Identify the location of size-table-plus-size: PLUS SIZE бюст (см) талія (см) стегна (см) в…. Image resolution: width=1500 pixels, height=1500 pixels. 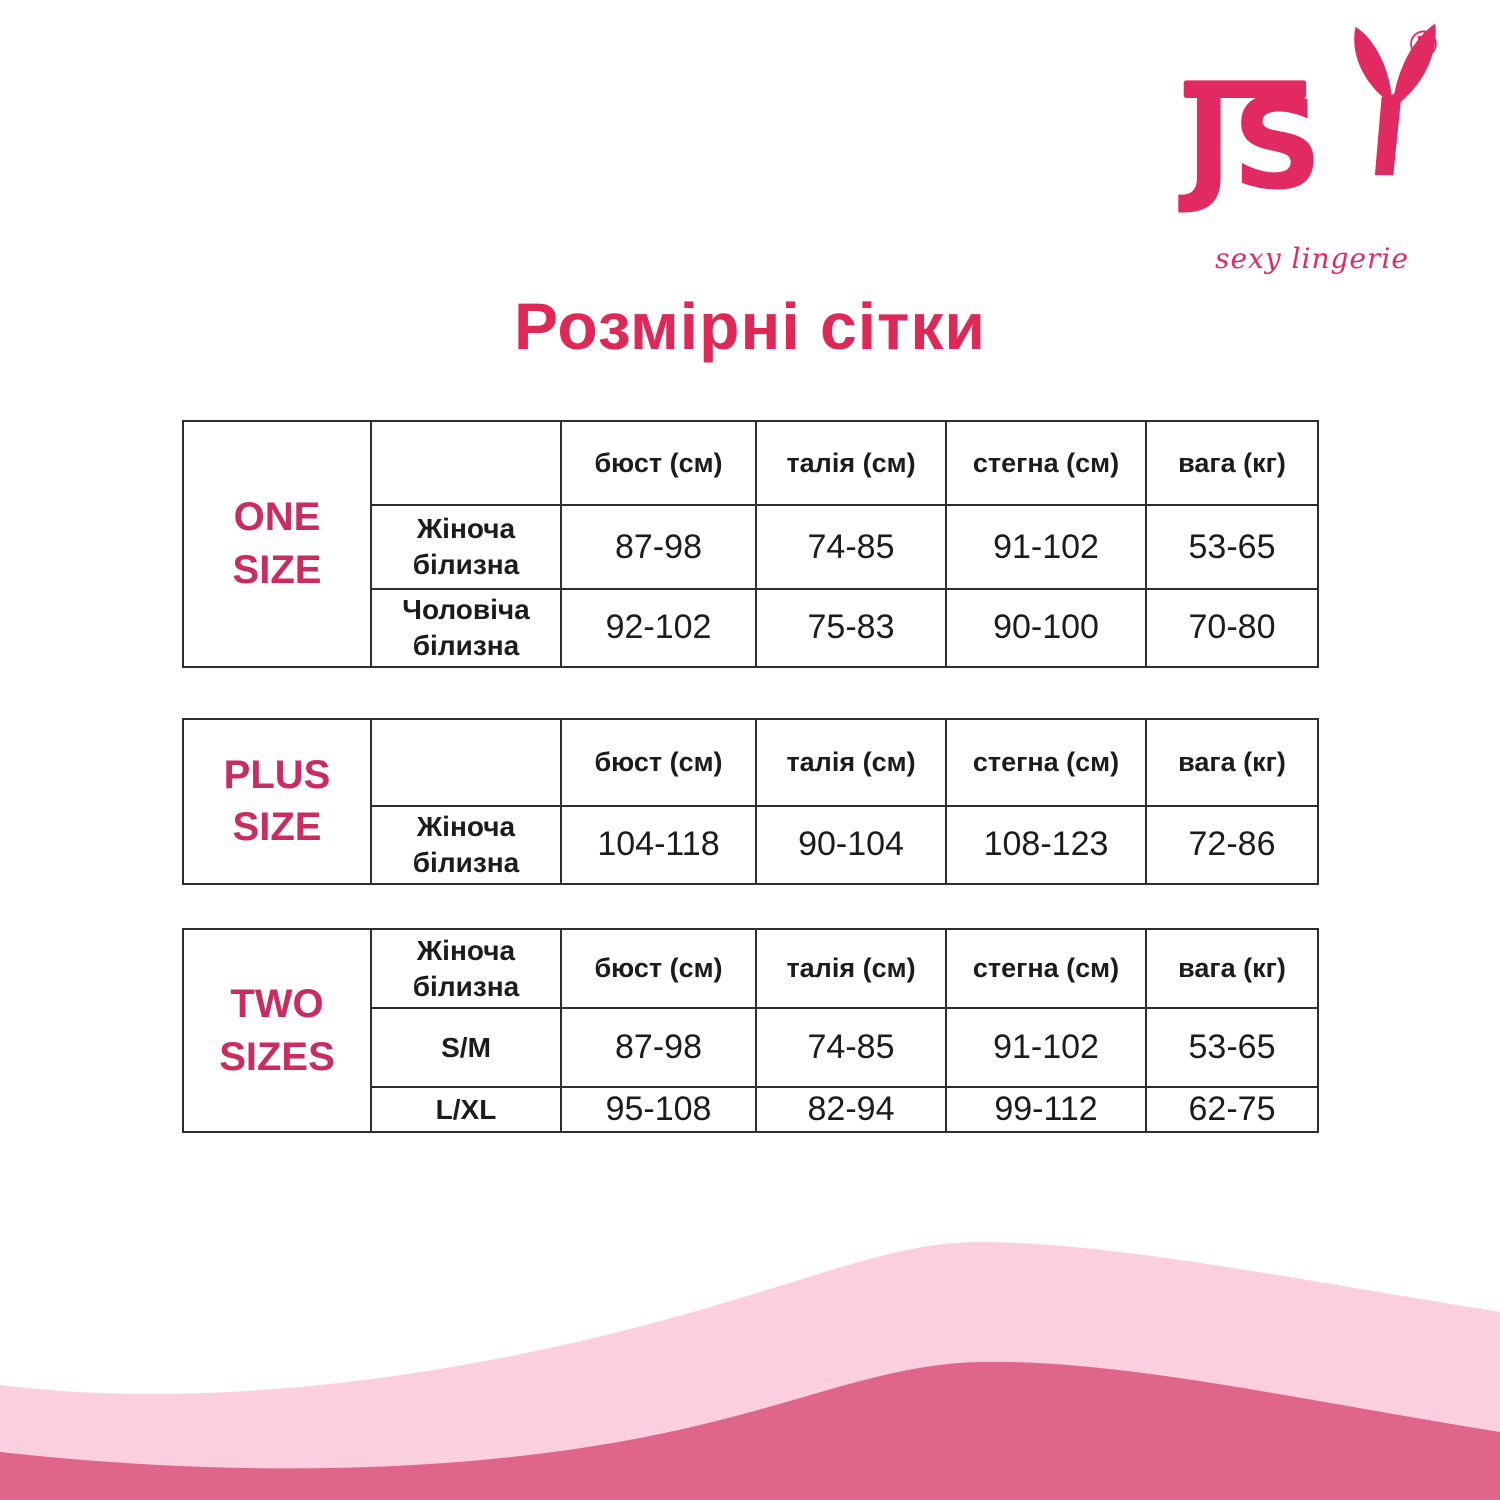
(750, 801).